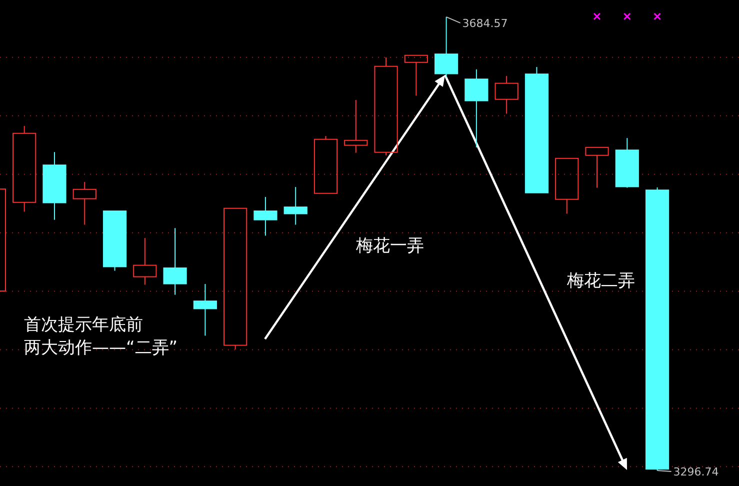 The height and width of the screenshot is (486, 739). Describe the element at coordinates (600, 281) in the screenshot. I see `annotation: 梅花二弄` at that location.